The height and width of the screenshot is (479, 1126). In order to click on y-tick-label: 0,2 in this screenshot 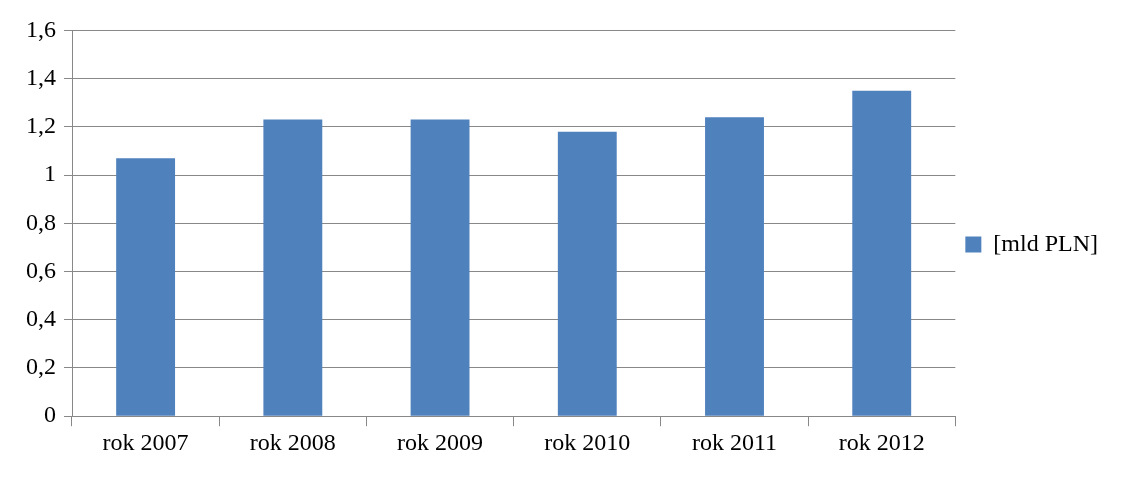, I will do `click(41, 366)`.